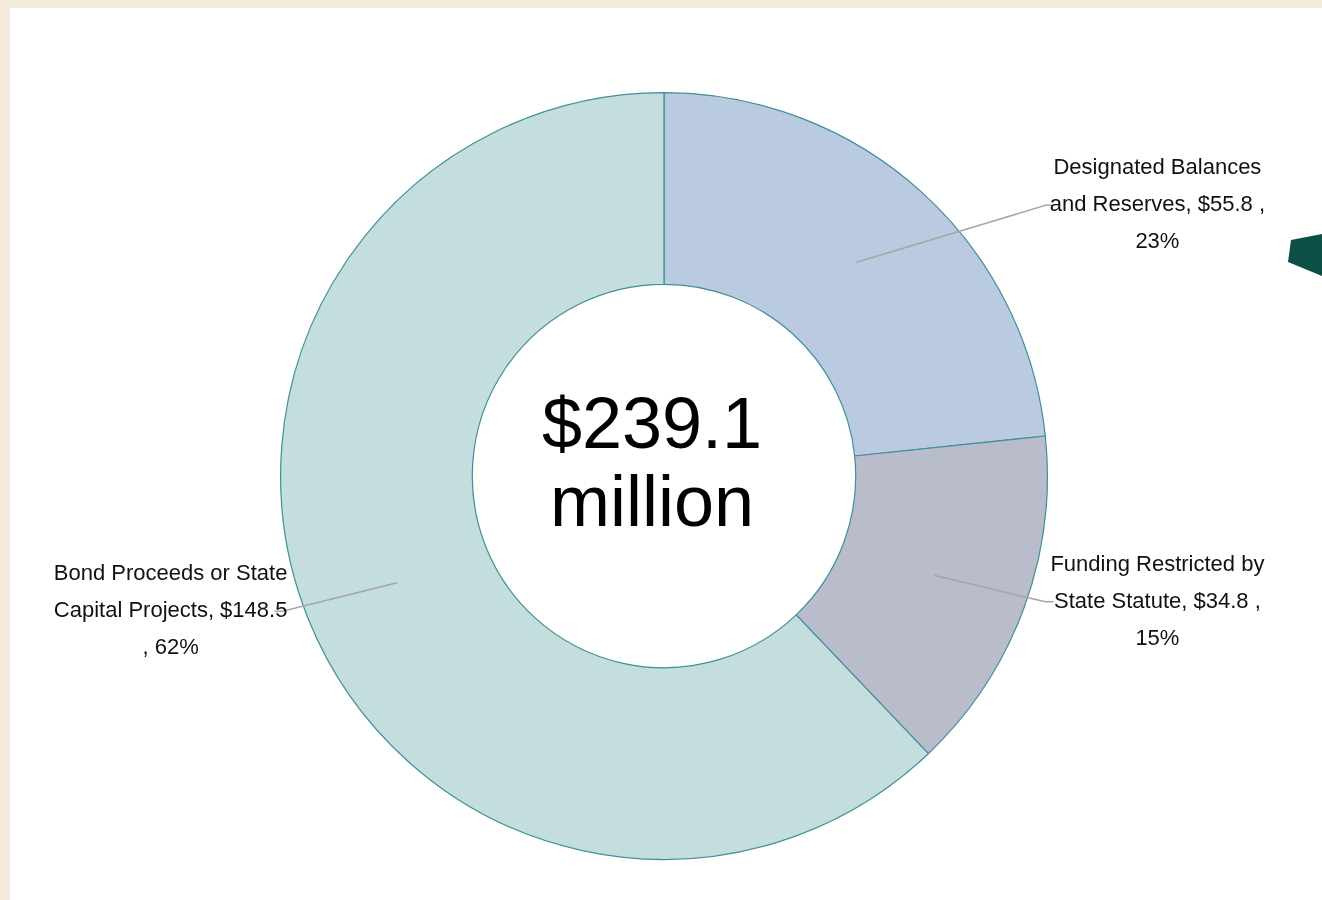 This screenshot has width=1322, height=900. I want to click on slice-label: Designated Balances and Reserves, $55.8 , 23%, so click(1157, 204).